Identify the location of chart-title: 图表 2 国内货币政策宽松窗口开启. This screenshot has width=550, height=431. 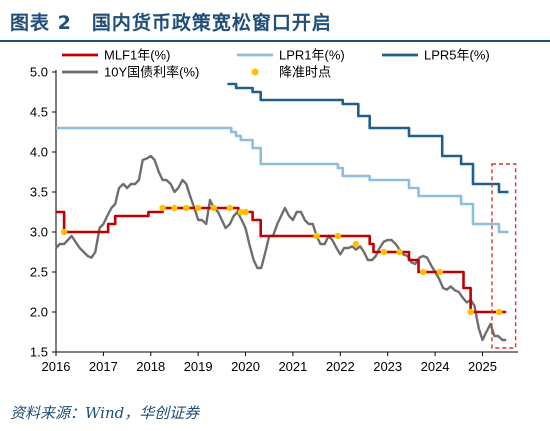
(171, 23).